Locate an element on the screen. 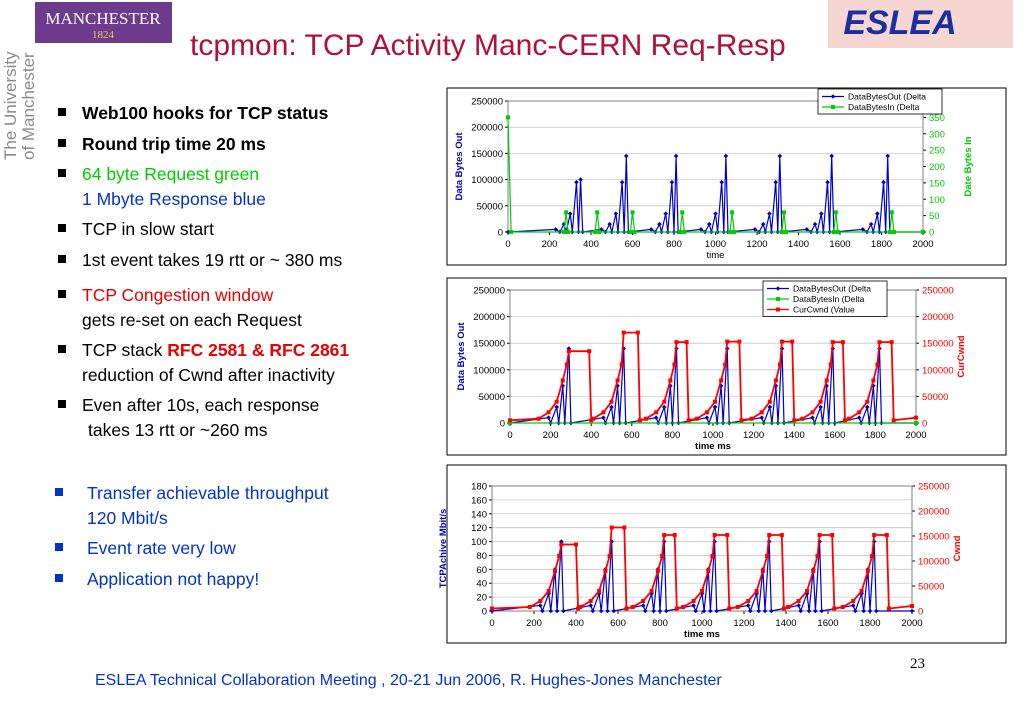 This screenshot has width=1023, height=708. y-tick-label: 0 is located at coordinates (500, 233).